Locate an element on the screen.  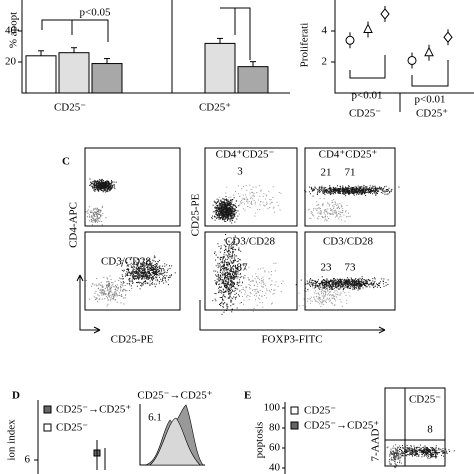
row-title: CD3/CD28 is located at coordinates (250, 242).